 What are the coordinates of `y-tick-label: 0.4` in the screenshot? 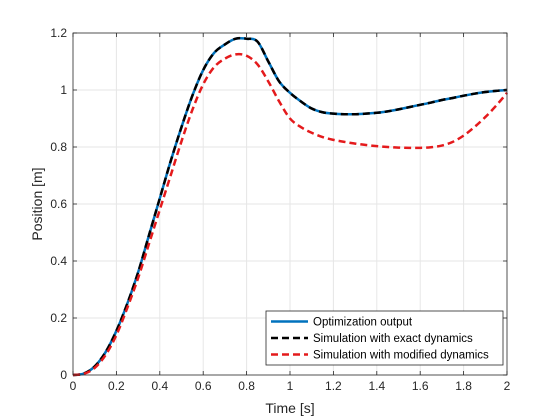 It's located at (58, 261).